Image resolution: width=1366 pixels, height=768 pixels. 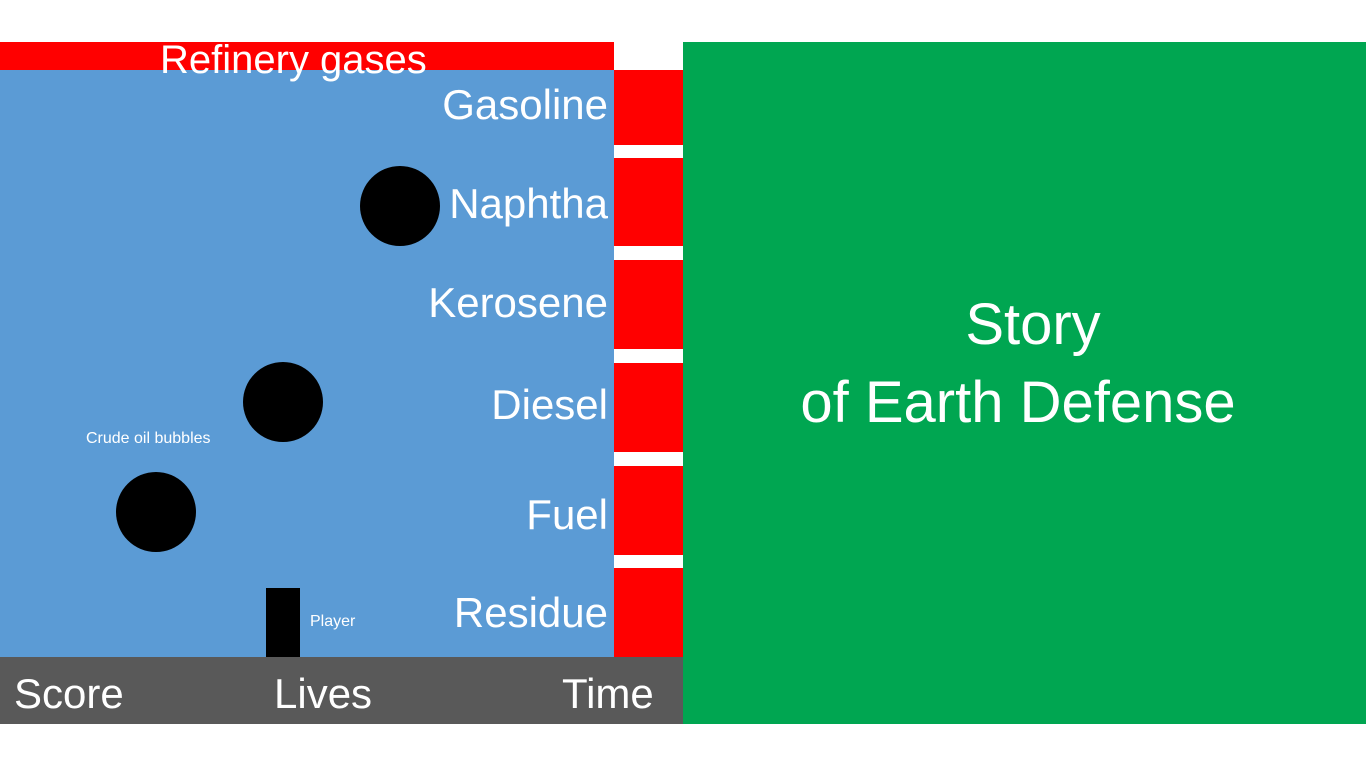 I want to click on crude-oil-bubbles-label: Crude oil bubbles, so click(x=148, y=438).